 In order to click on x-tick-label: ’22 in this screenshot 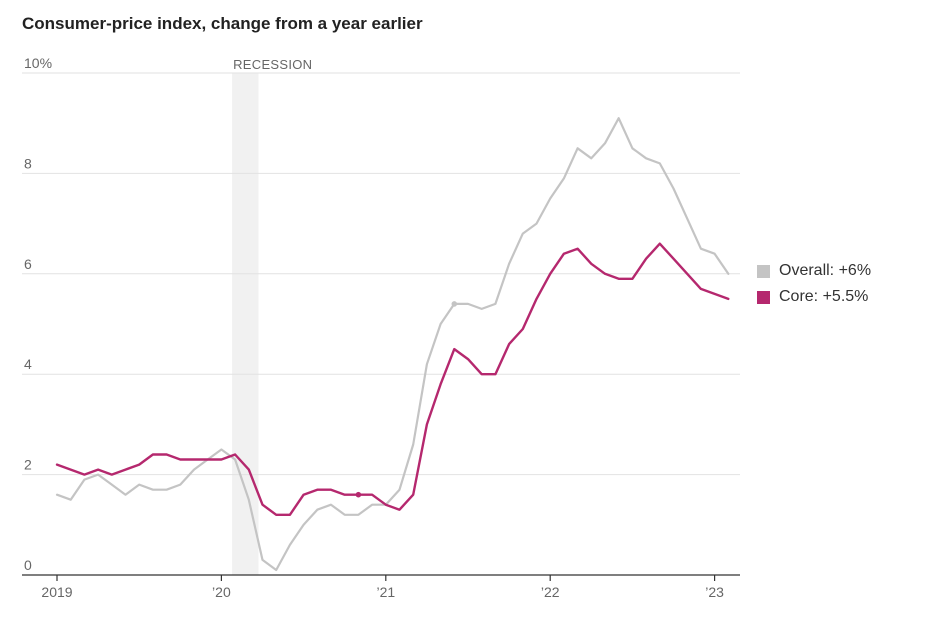, I will do `click(550, 592)`.